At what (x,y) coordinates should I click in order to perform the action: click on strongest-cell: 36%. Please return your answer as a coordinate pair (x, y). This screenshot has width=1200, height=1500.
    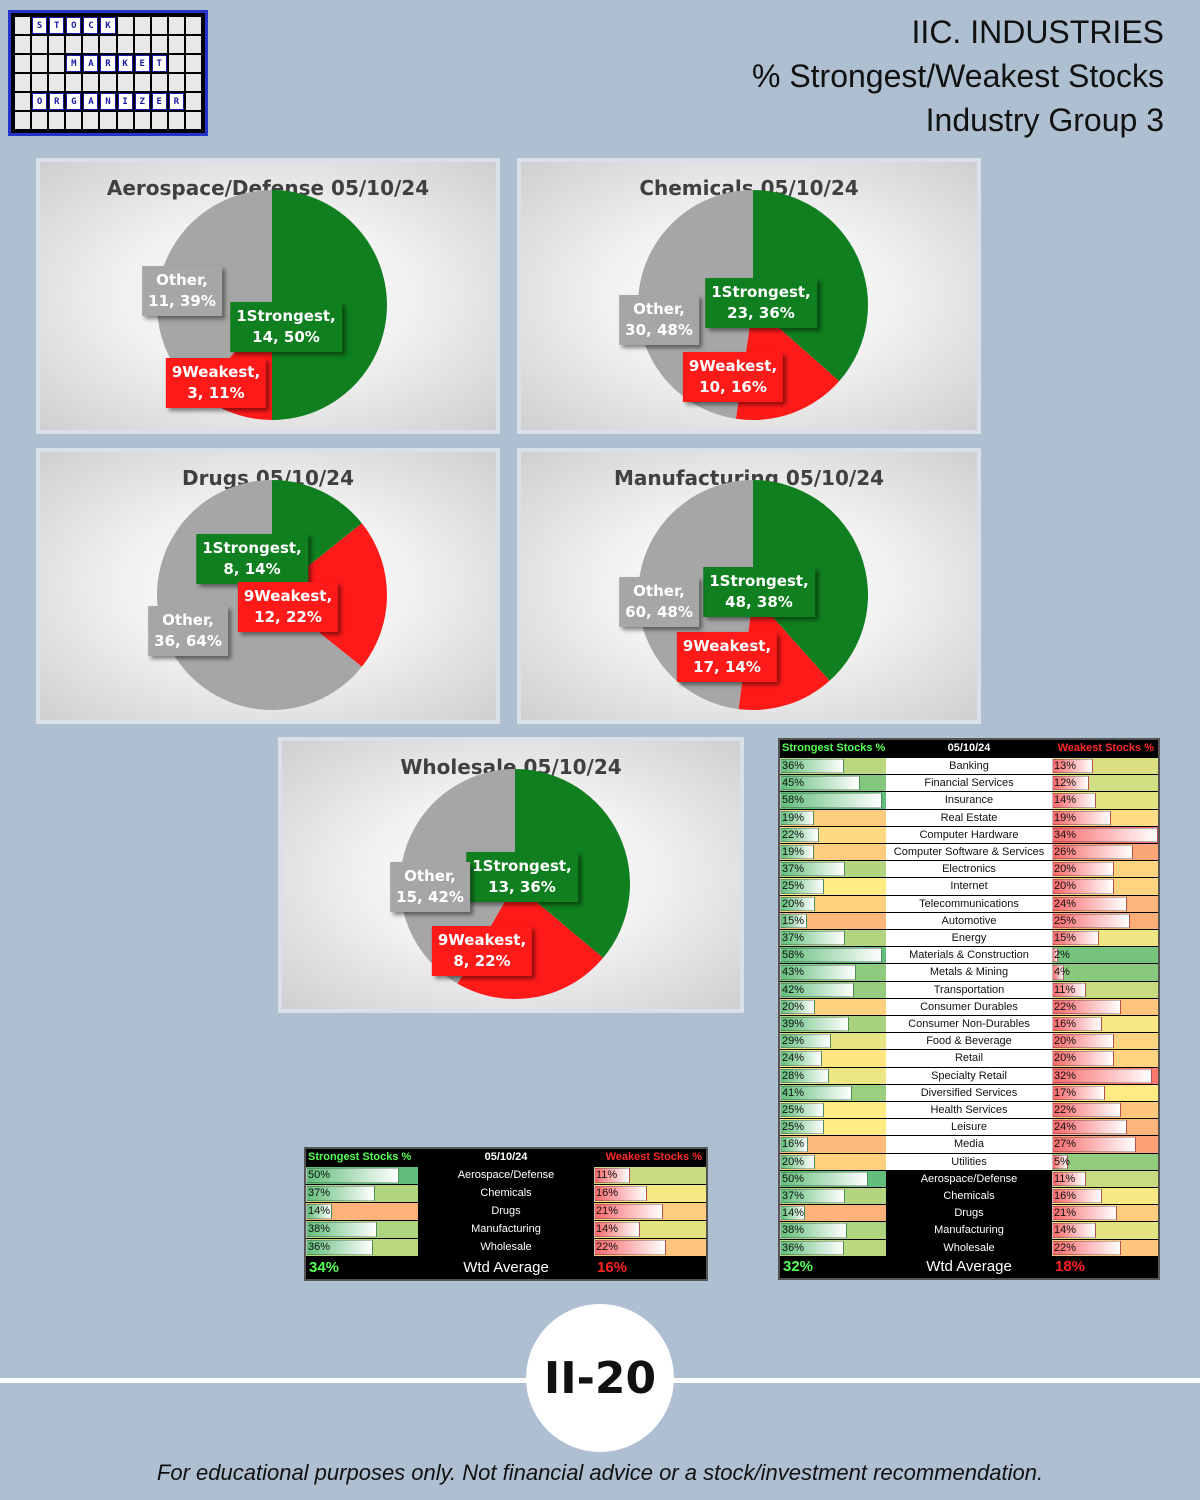
    Looking at the image, I should click on (833, 1247).